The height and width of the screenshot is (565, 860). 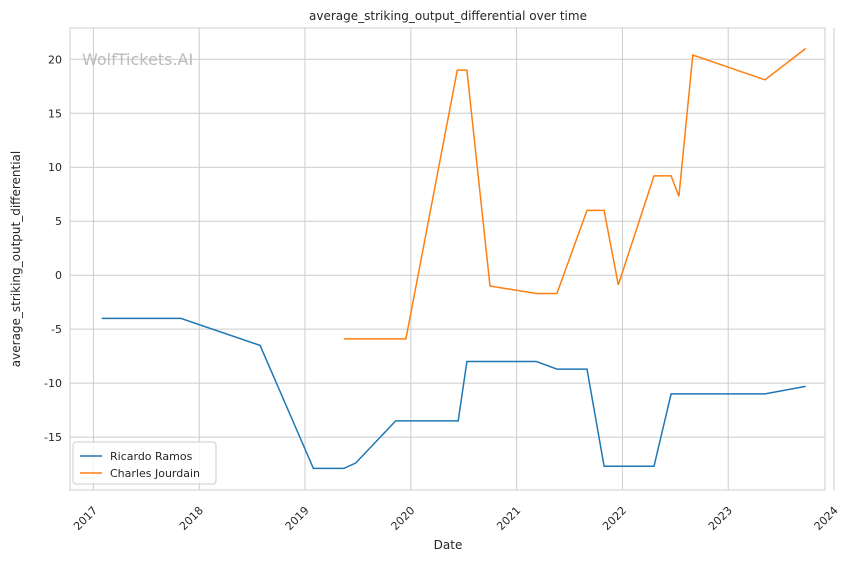 I want to click on x-tick-label: 2022, so click(x=614, y=518).